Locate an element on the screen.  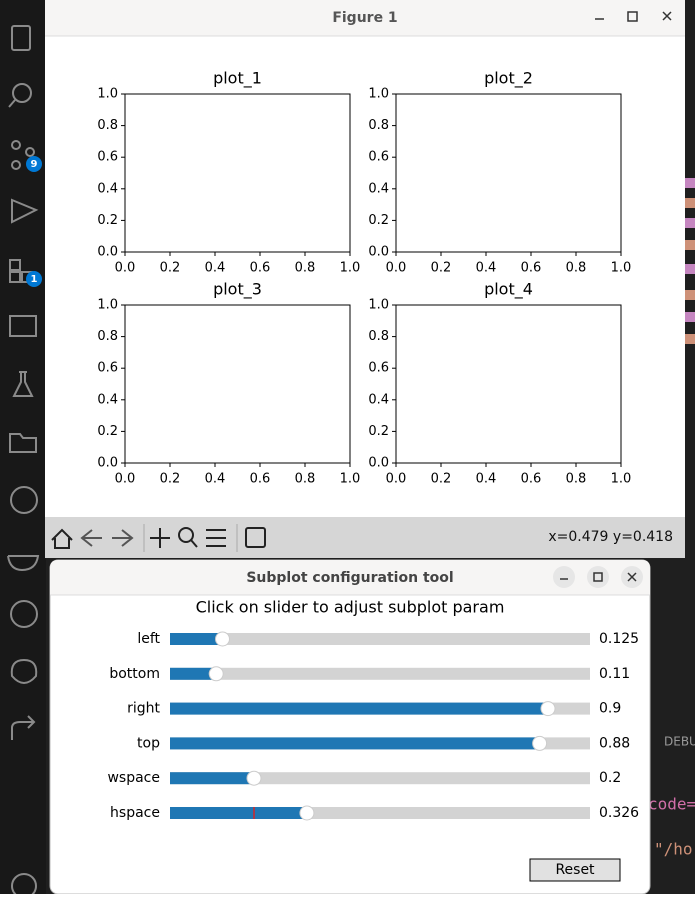
reset-label: Reset is located at coordinates (575, 870).